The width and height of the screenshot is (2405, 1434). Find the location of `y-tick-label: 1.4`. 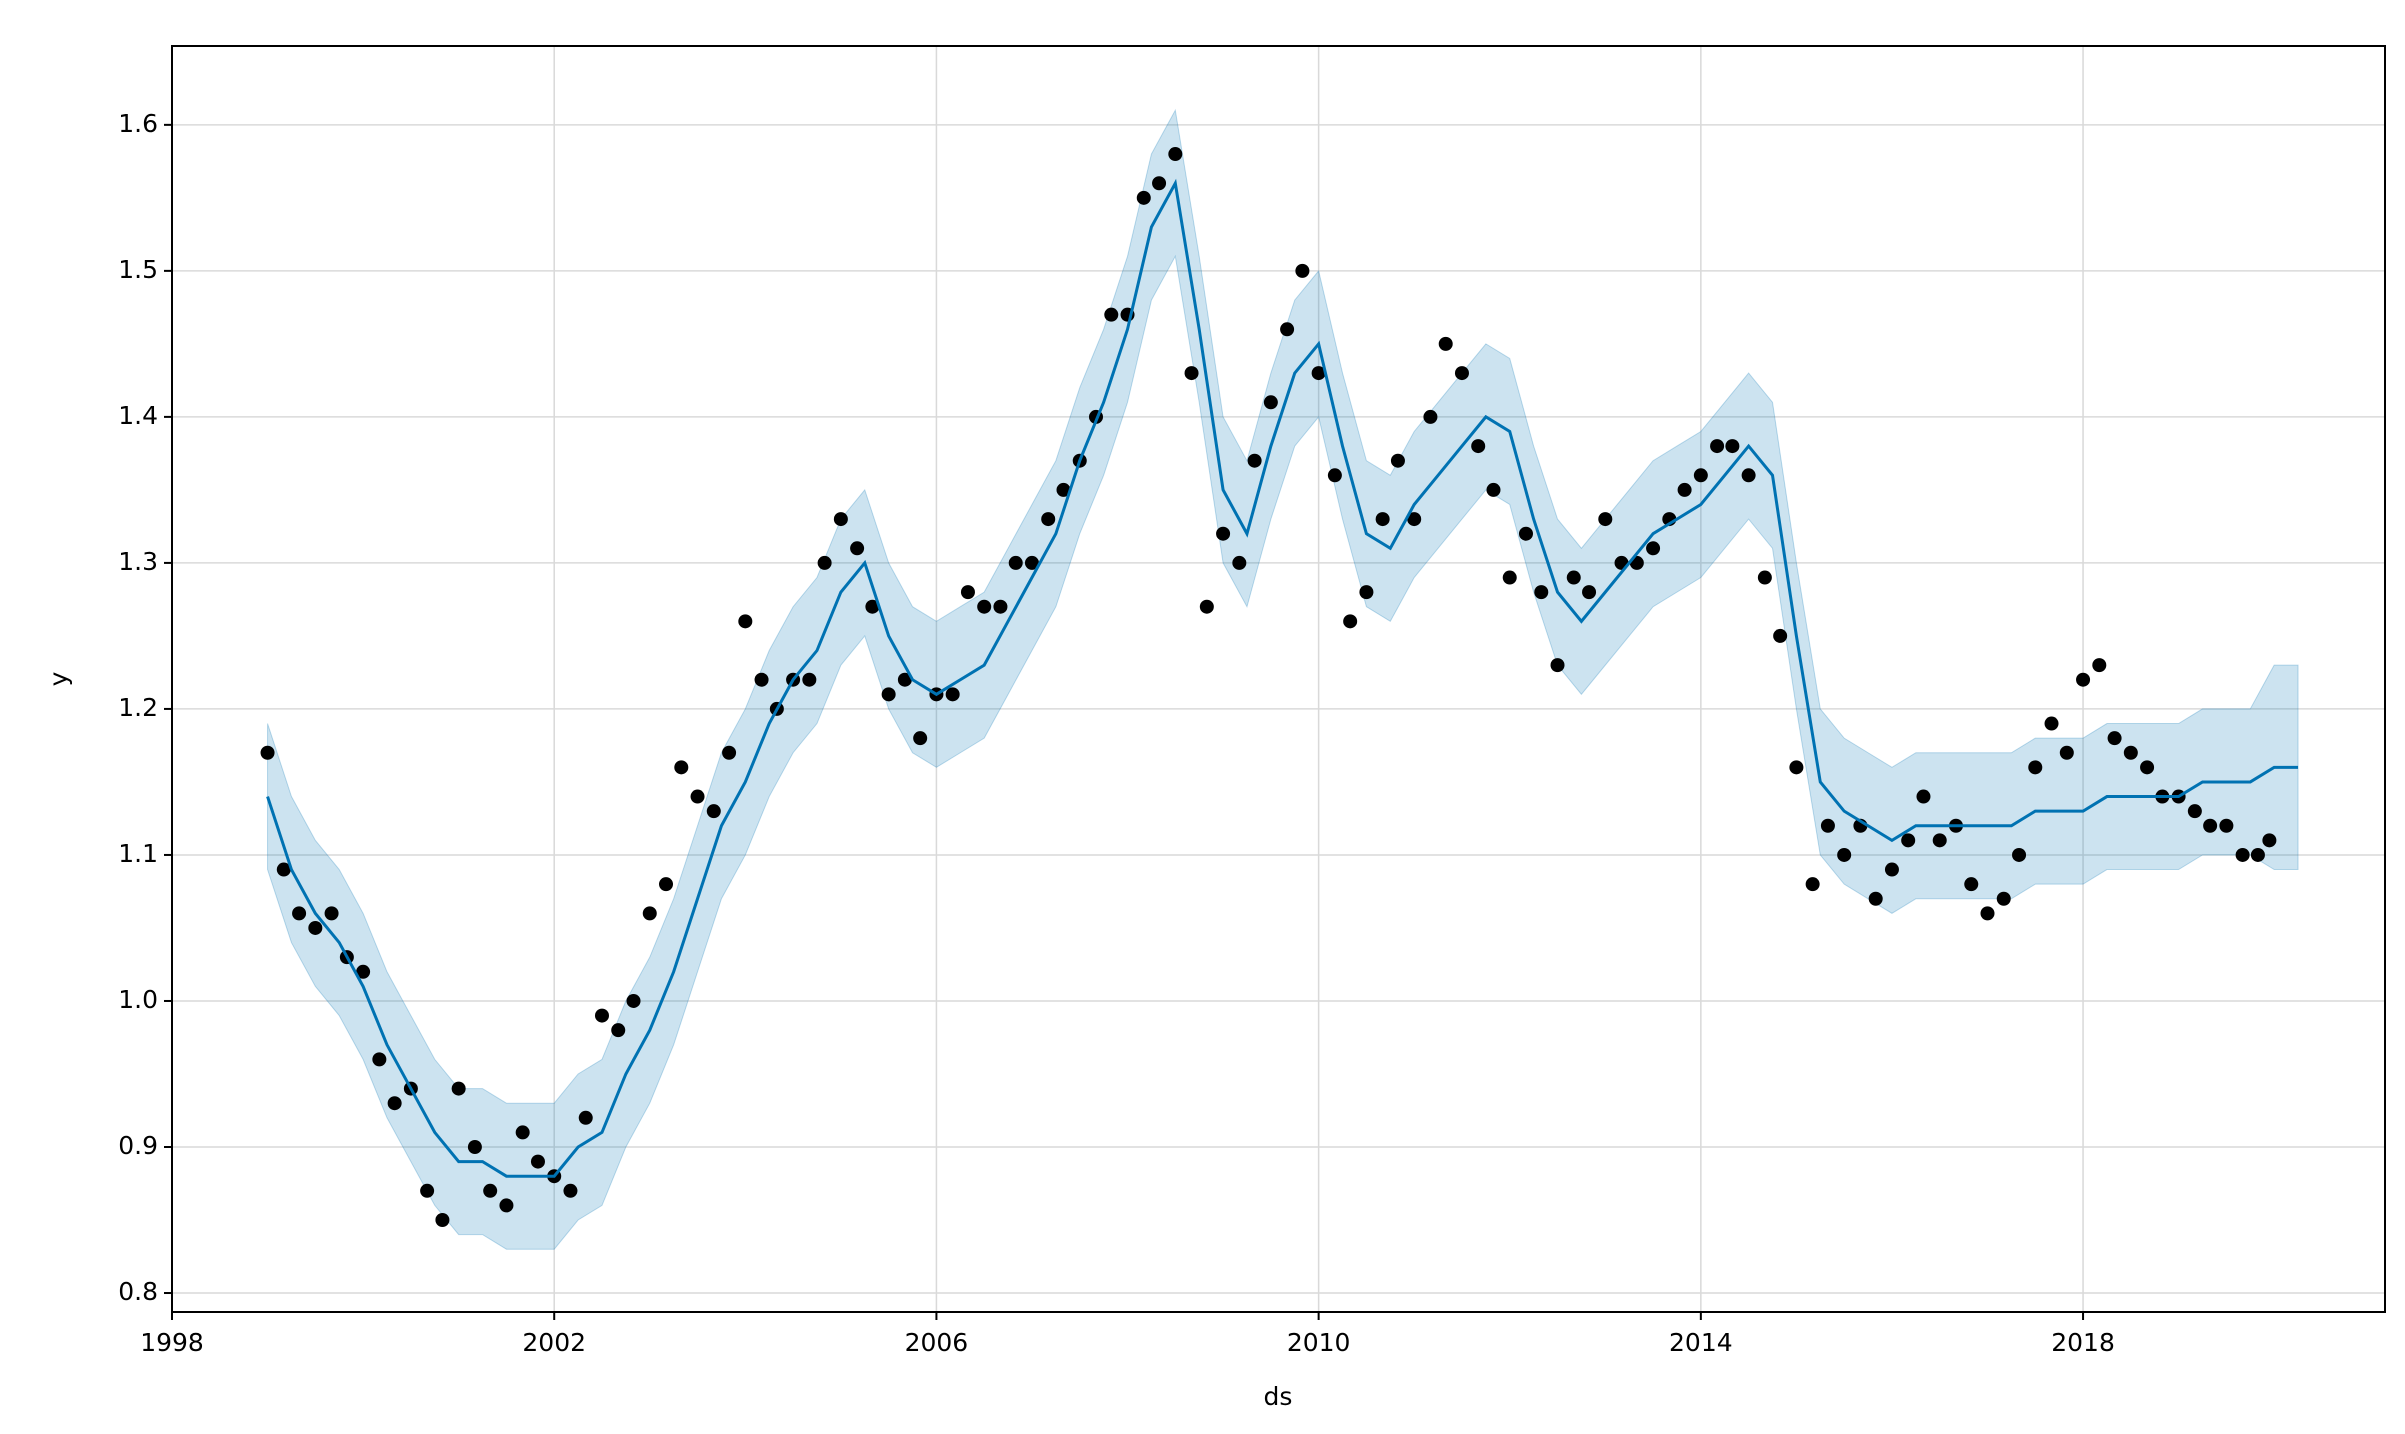

y-tick-label: 1.4 is located at coordinates (138, 415).